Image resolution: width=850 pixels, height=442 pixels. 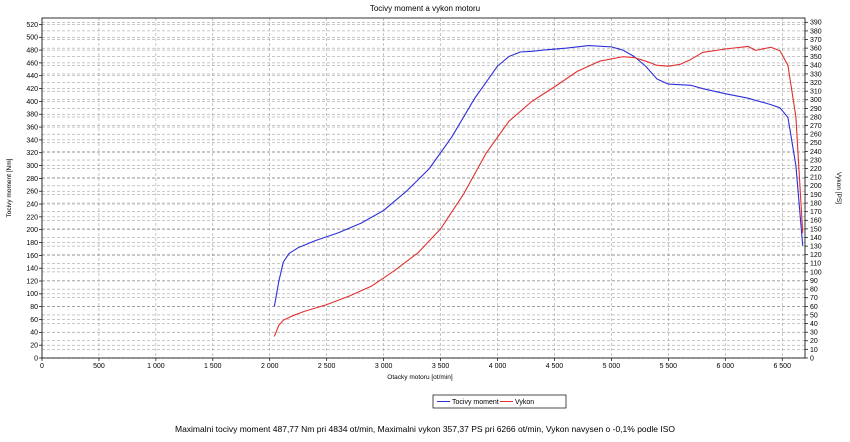 What do you see at coordinates (814, 333) in the screenshot?
I see `y2-tick-label: 30` at bounding box center [814, 333].